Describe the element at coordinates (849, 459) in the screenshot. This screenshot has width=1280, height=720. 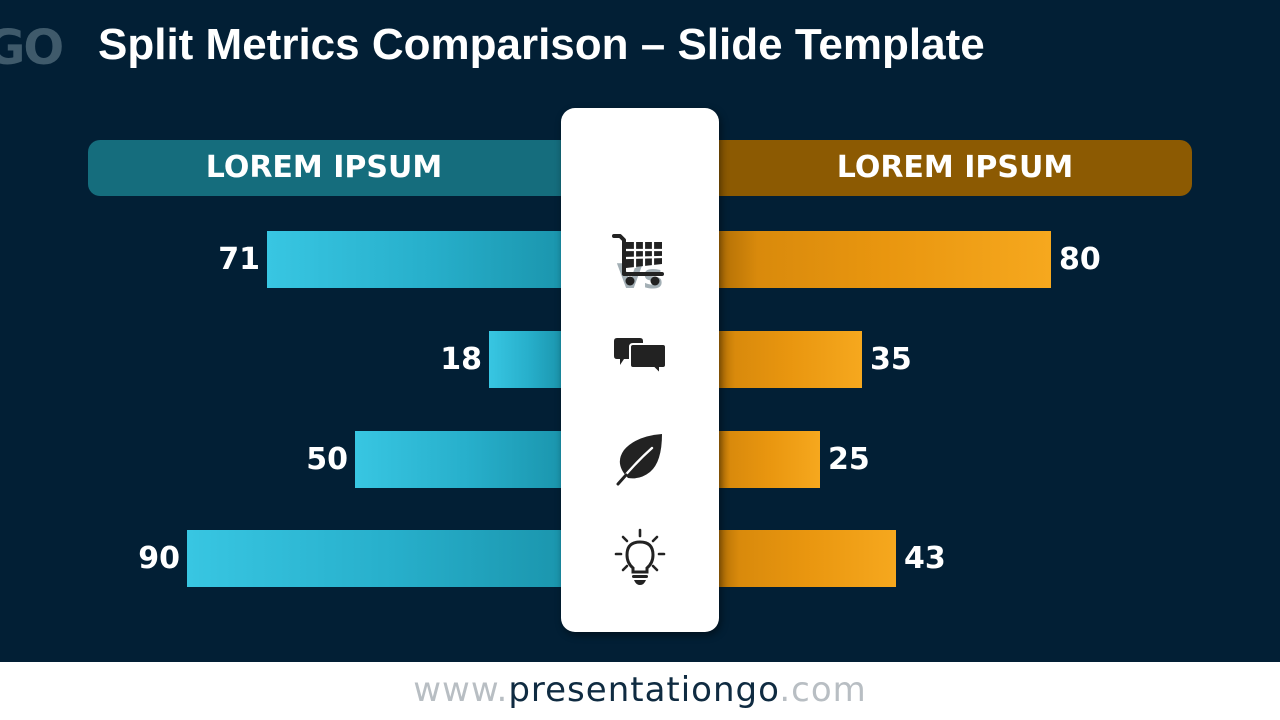
I see `right-value-row-3: 25` at that location.